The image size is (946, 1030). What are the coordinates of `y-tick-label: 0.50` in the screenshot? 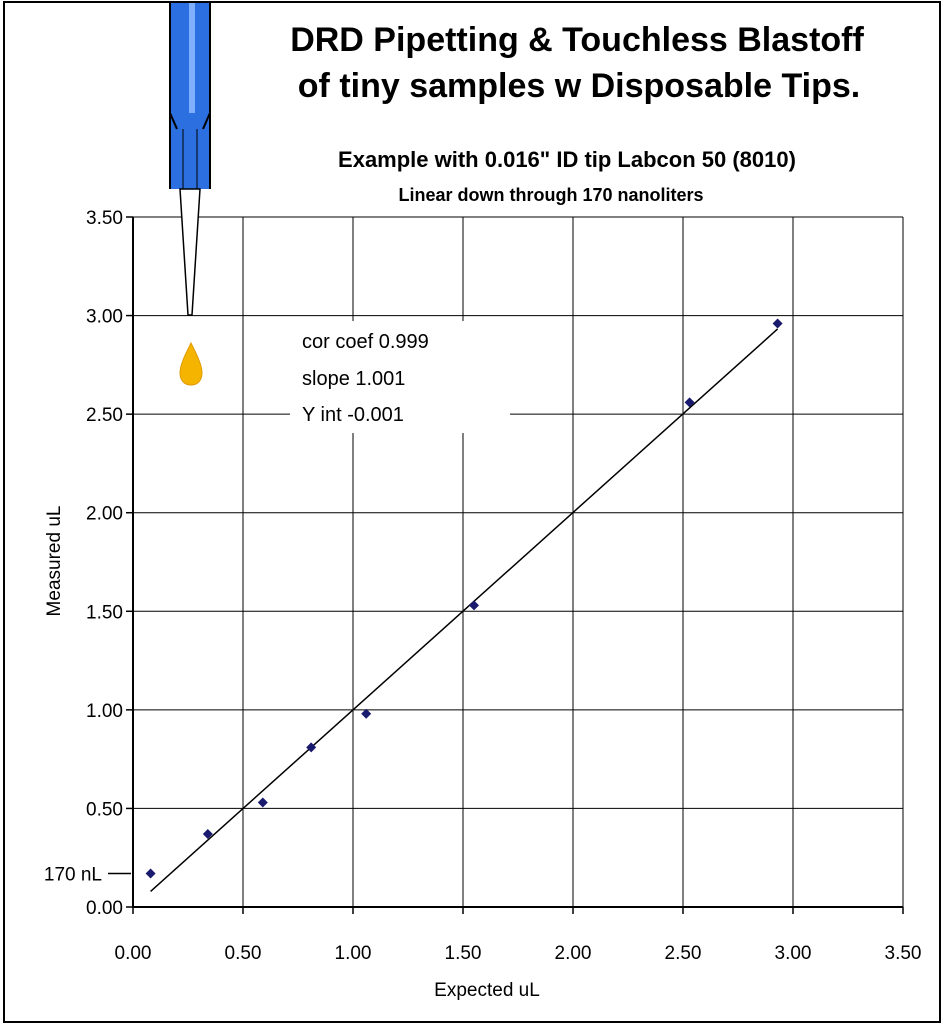 It's located at (104, 809).